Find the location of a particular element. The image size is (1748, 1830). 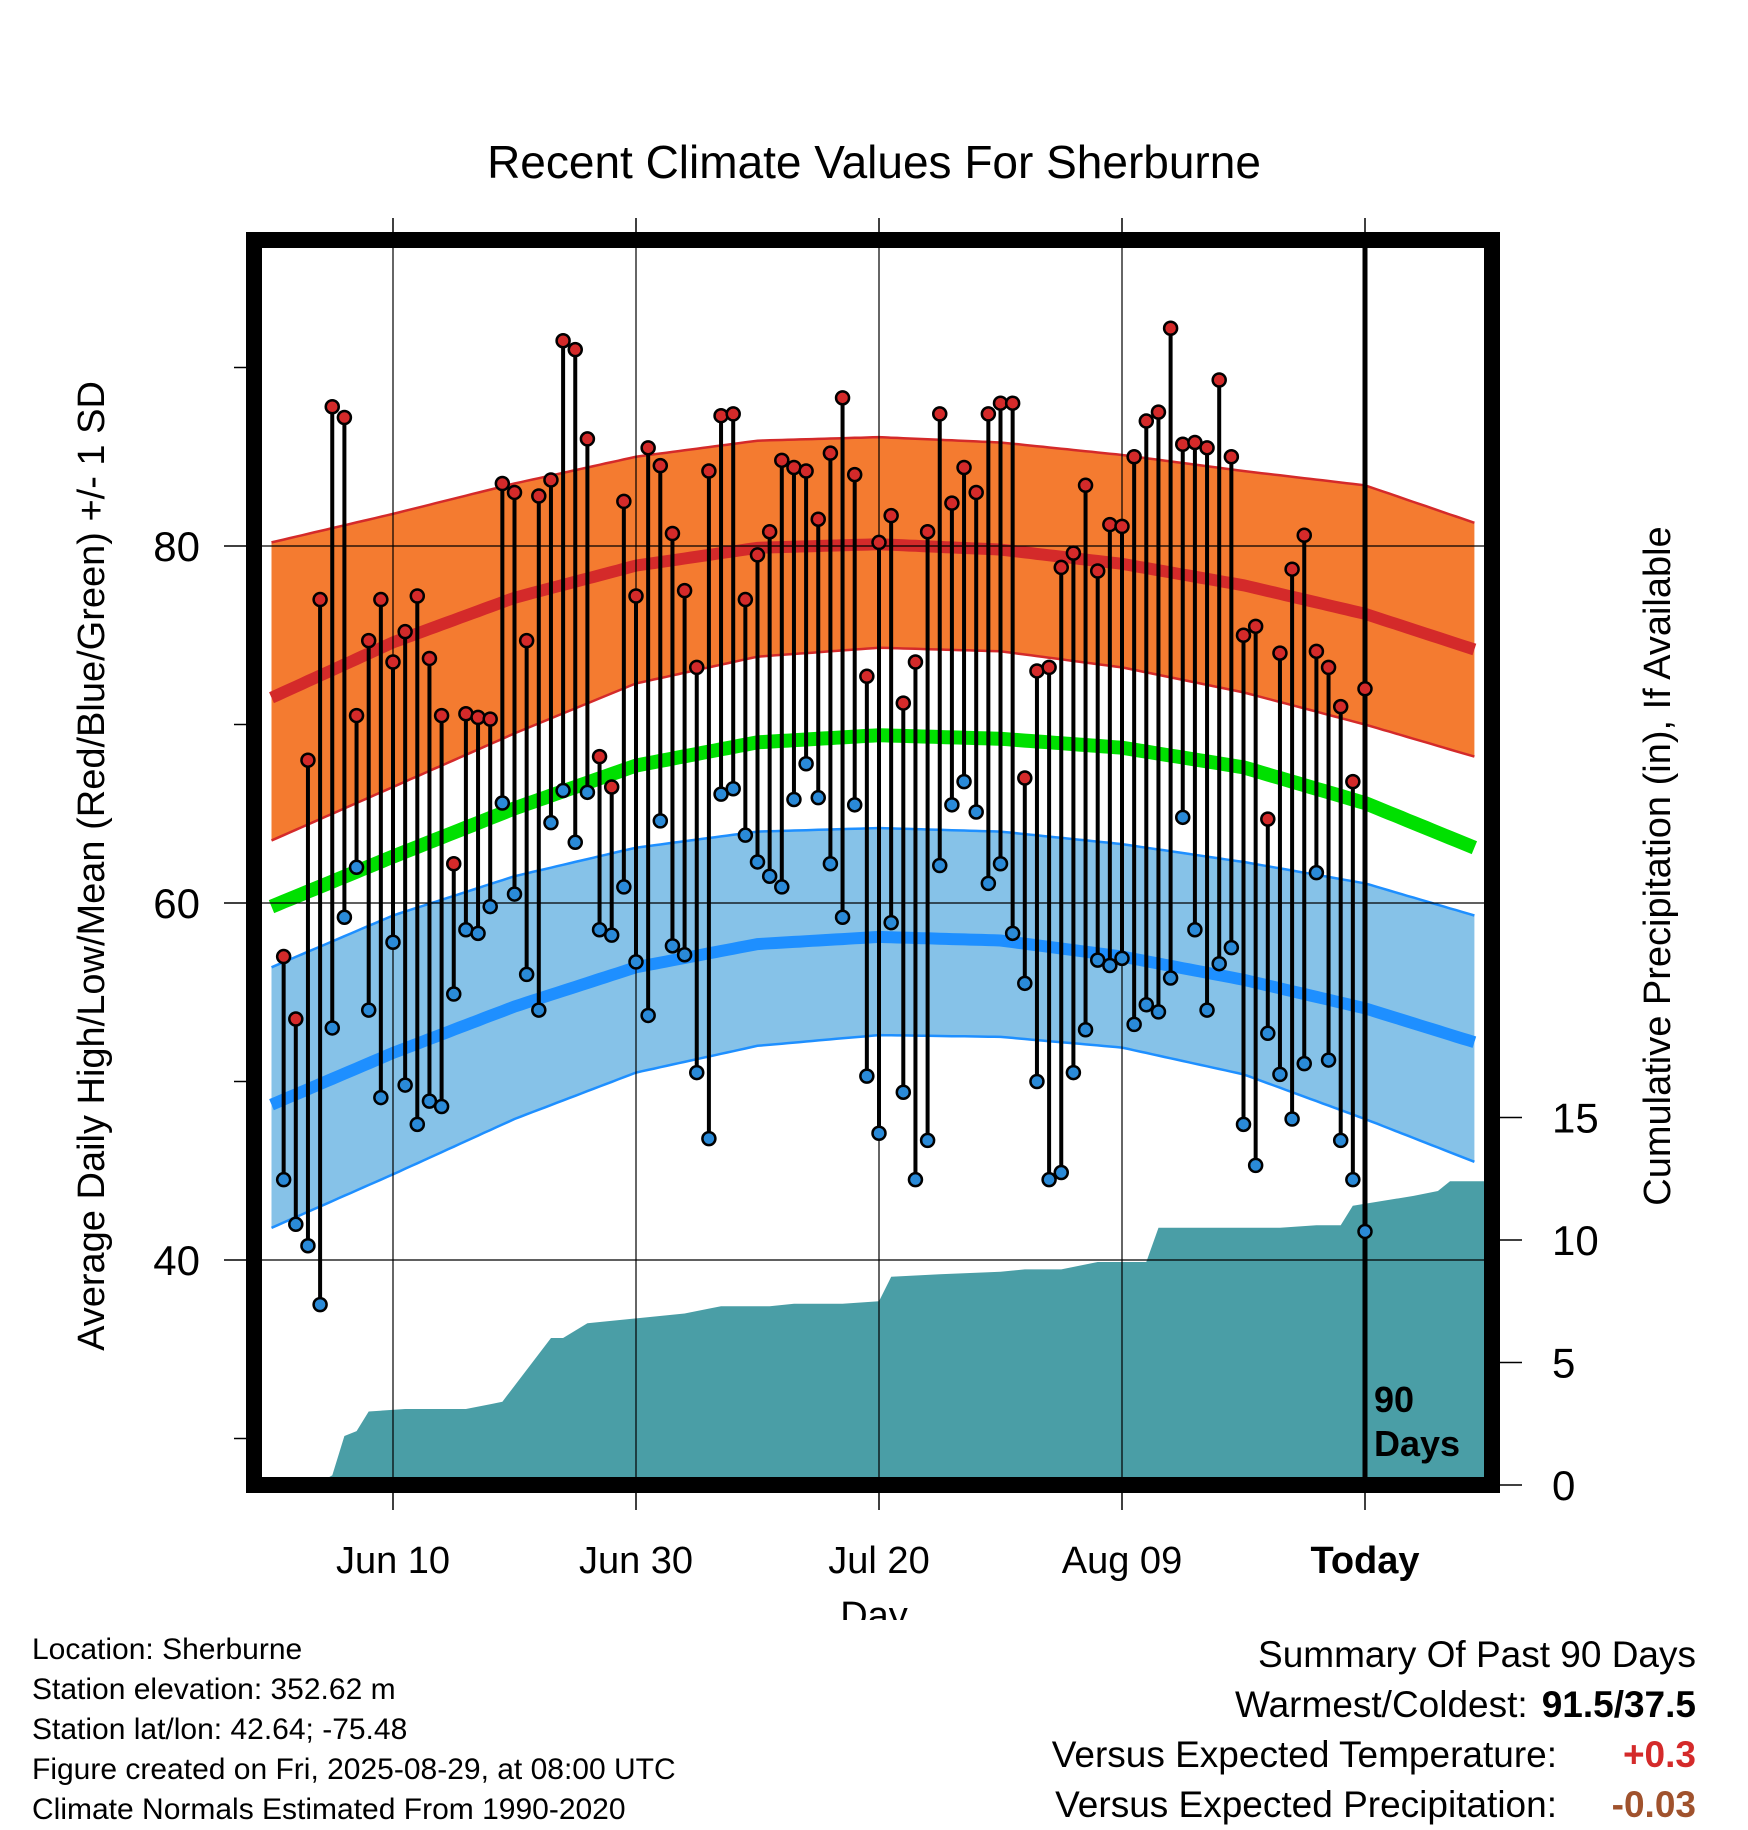

summary-temp-row: Versus Expected Temperature: +0.3 is located at coordinates (1374, 1755).